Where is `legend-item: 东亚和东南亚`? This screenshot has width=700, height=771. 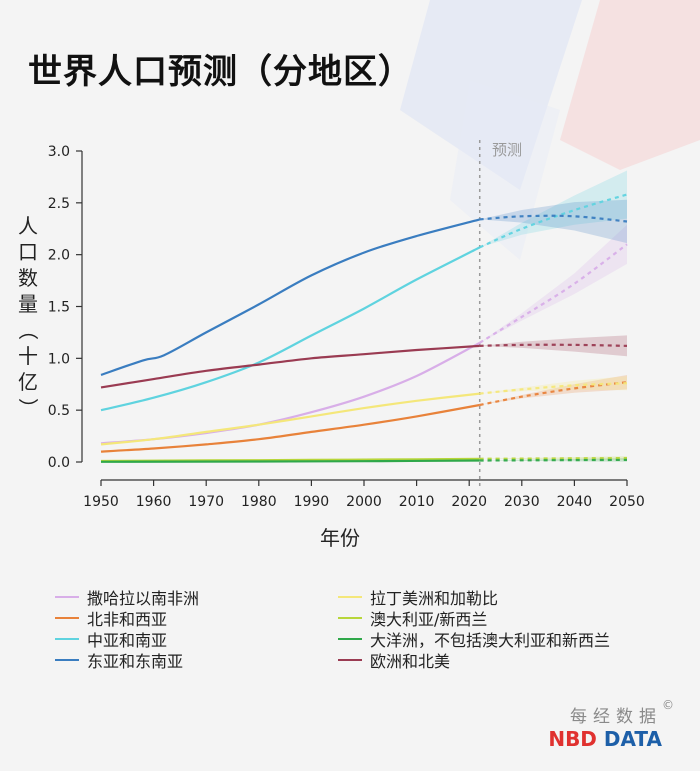 legend-item: 东亚和东南亚 is located at coordinates (119, 660).